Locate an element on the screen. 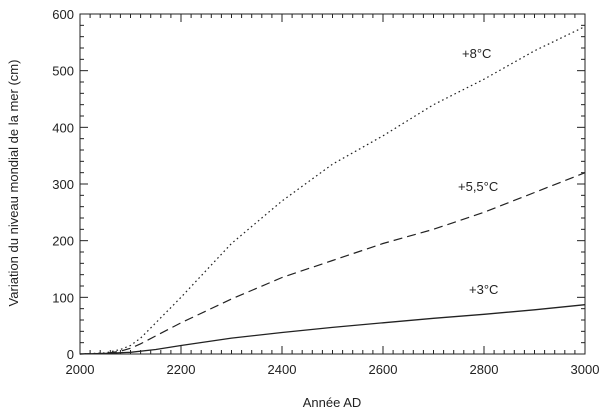 The width and height of the screenshot is (600, 411). y-tick-label: 600 is located at coordinates (63, 14).